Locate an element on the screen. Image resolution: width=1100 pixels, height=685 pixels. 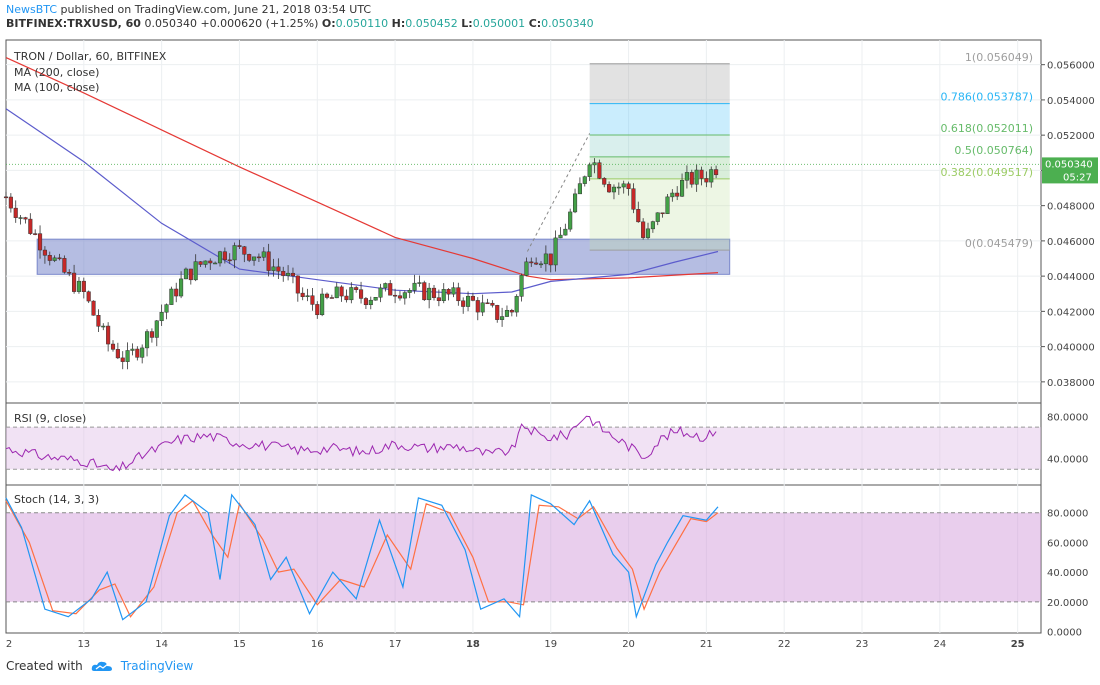
price-tick-label: 0.040000 is located at coordinates (1071, 348).